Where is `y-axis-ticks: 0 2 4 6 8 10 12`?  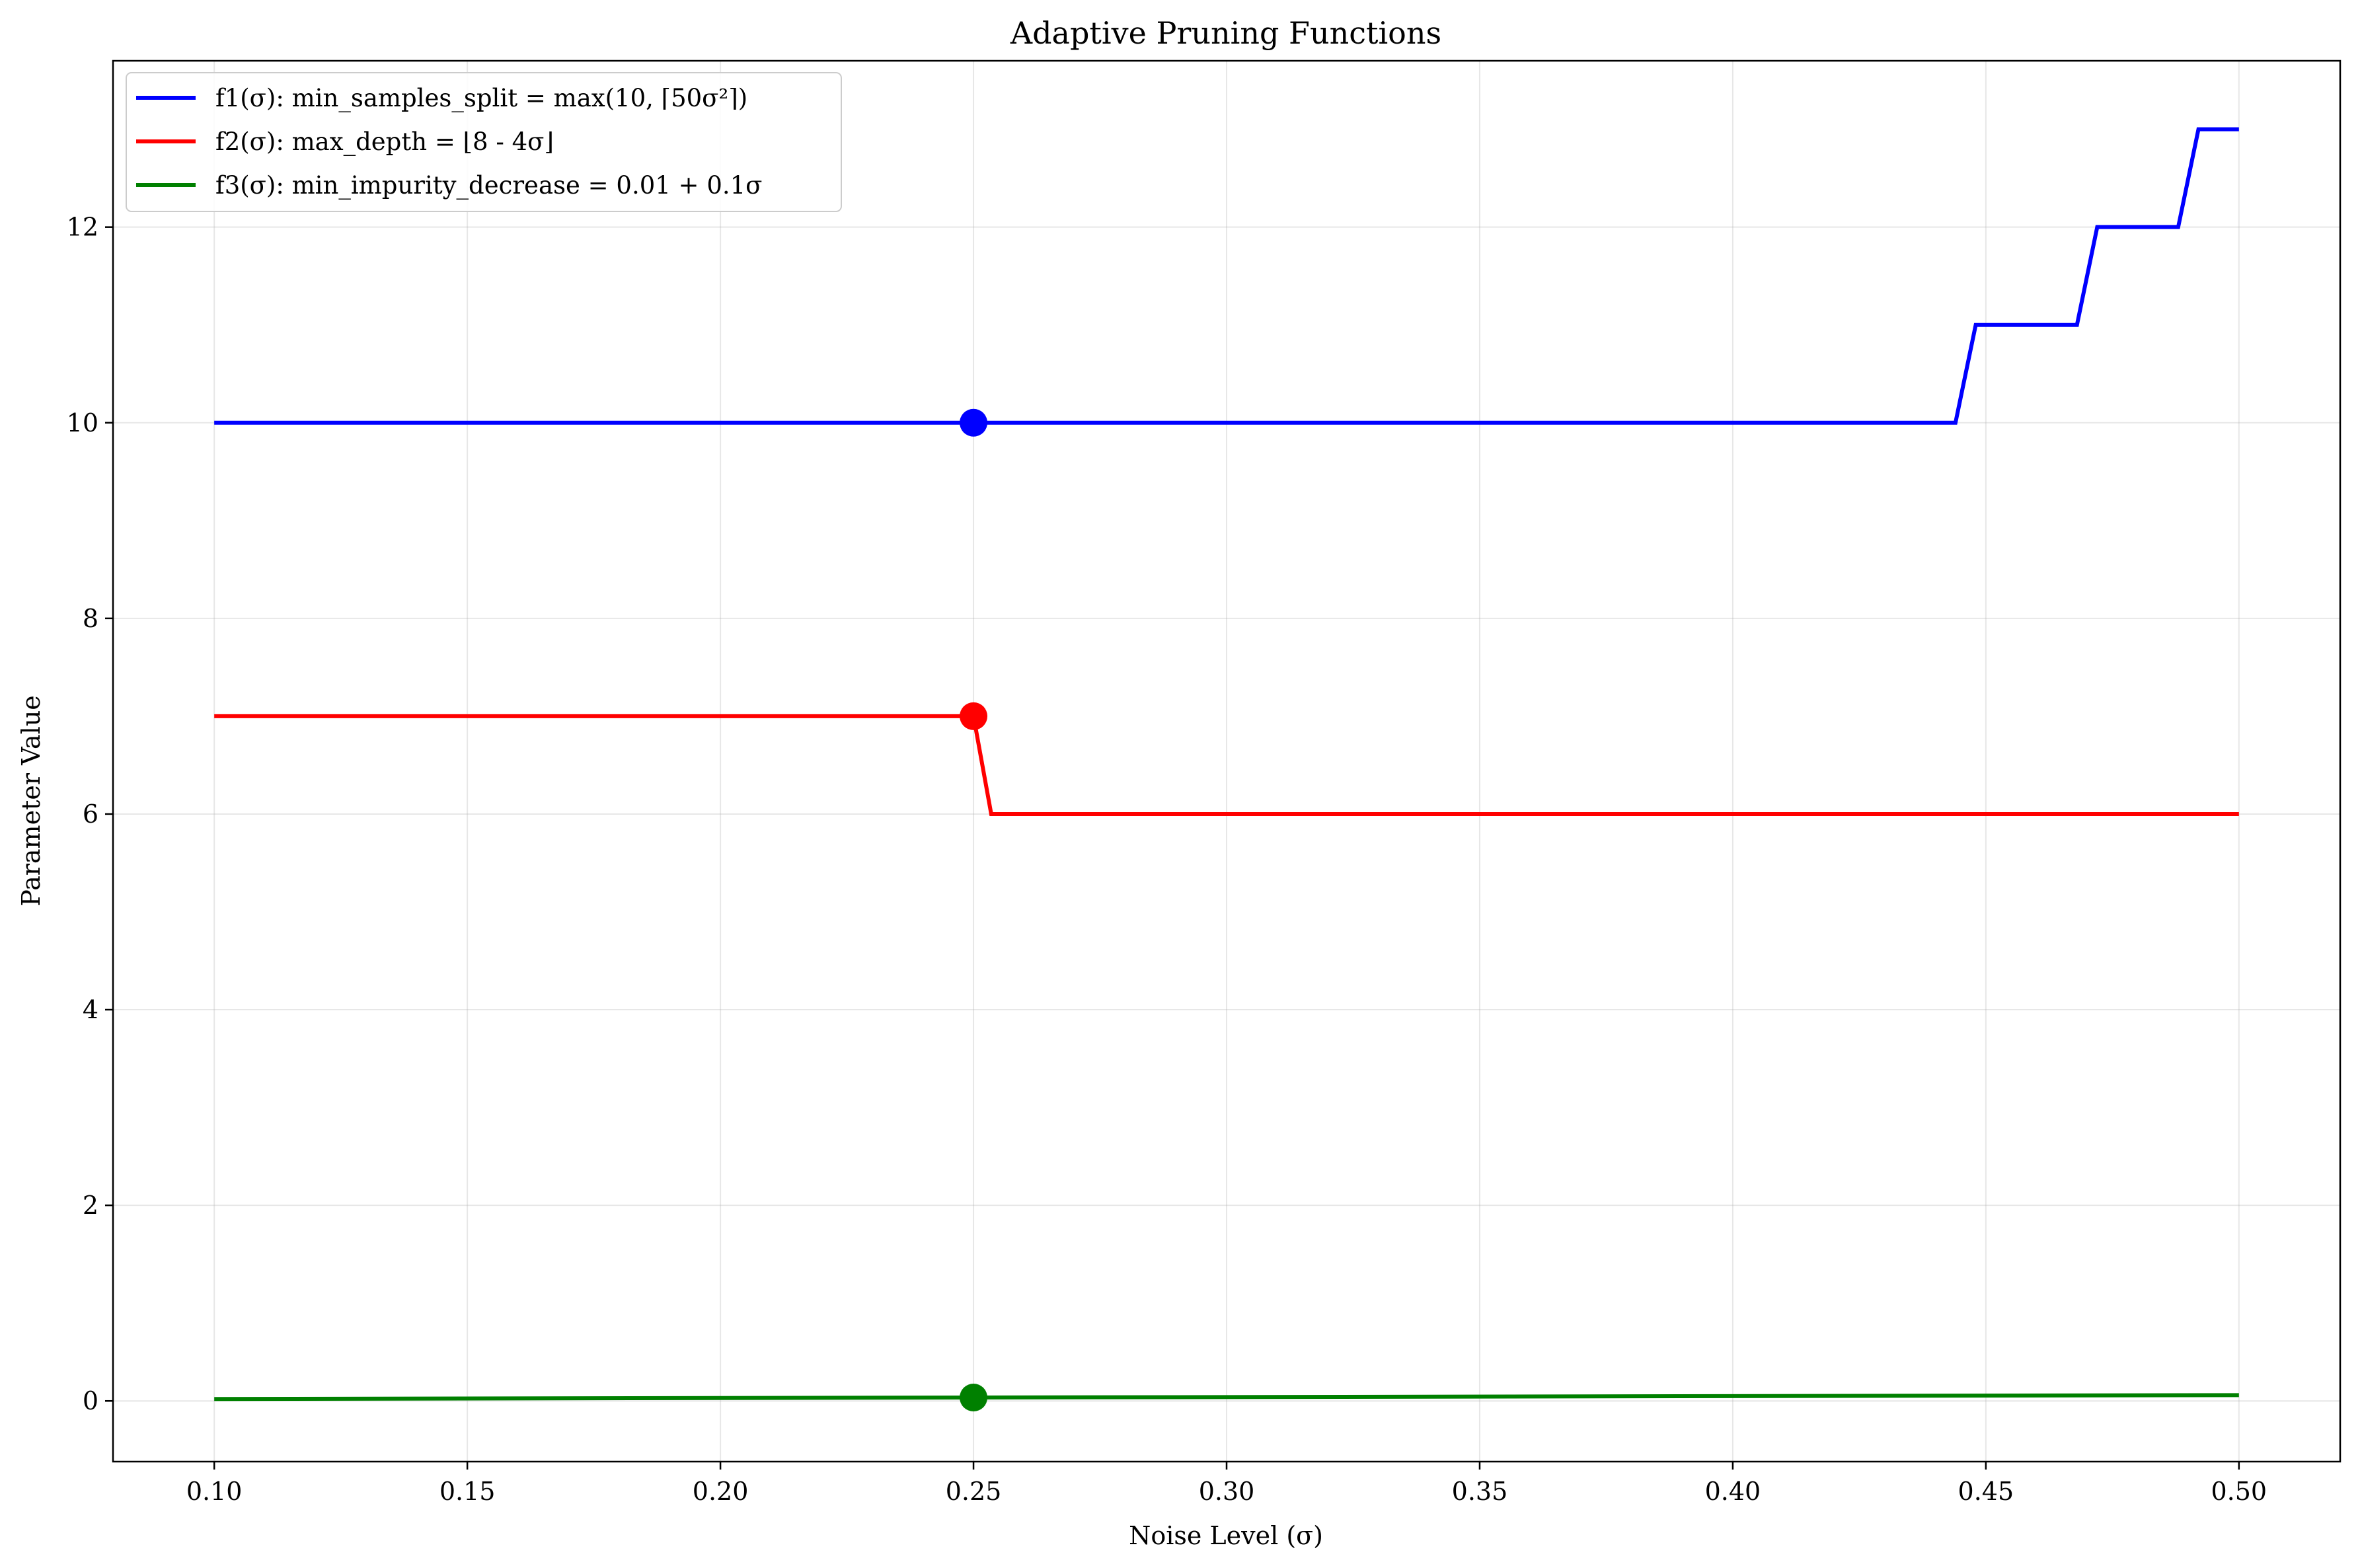 y-axis-ticks: 0 2 4 6 8 10 12 is located at coordinates (90, 814).